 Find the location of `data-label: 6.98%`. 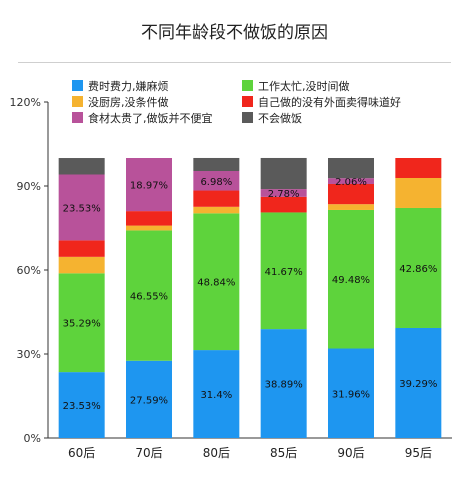

data-label: 6.98% is located at coordinates (216, 182).